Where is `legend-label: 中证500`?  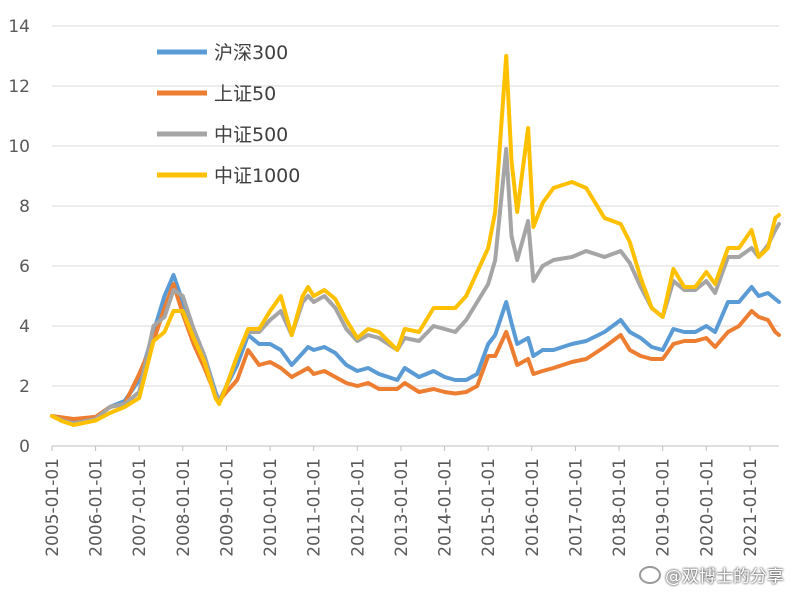 legend-label: 中证500 is located at coordinates (251, 135).